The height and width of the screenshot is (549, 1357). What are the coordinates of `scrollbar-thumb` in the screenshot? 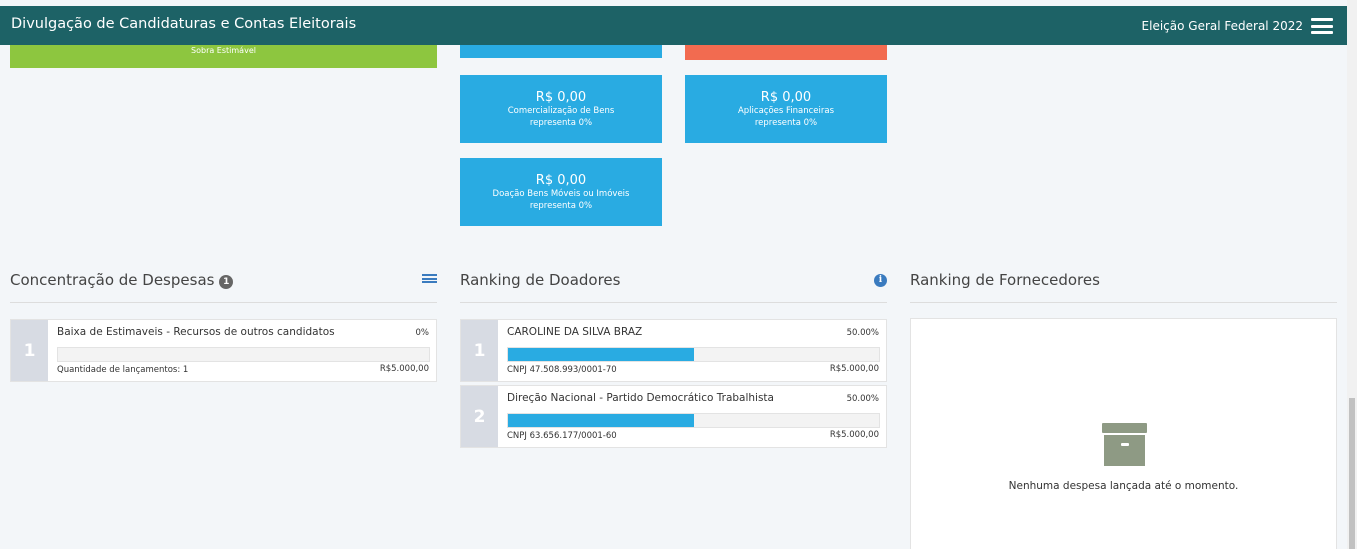 It's located at (1352, 473).